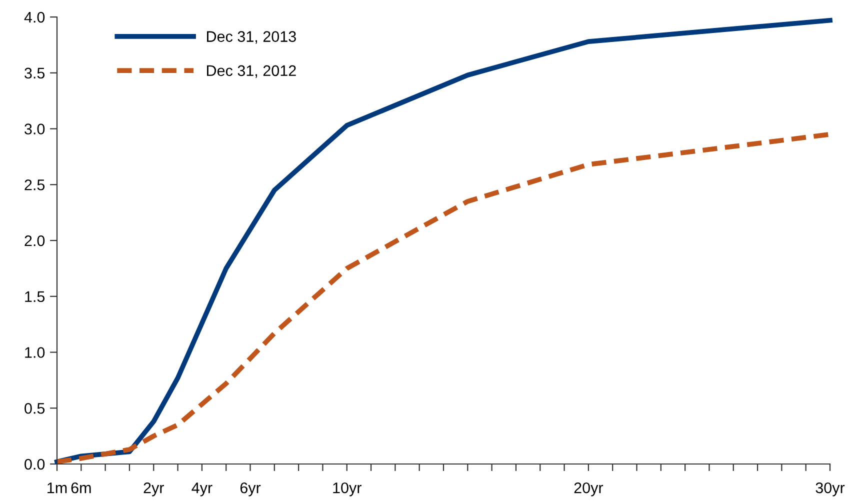 This screenshot has height=504, width=859. Describe the element at coordinates (154, 489) in the screenshot. I see `x-tick-label: 2yr` at that location.